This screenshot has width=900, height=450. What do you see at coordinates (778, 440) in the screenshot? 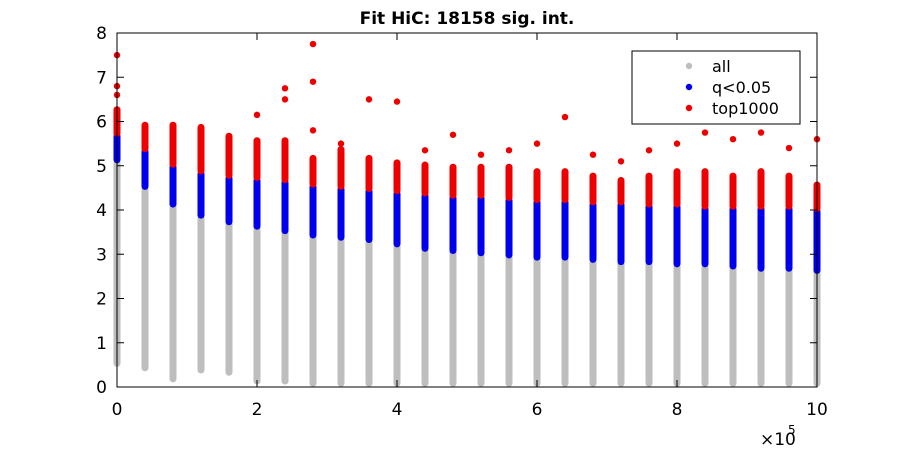
I see `x-multiplier-base: ×10` at bounding box center [778, 440].